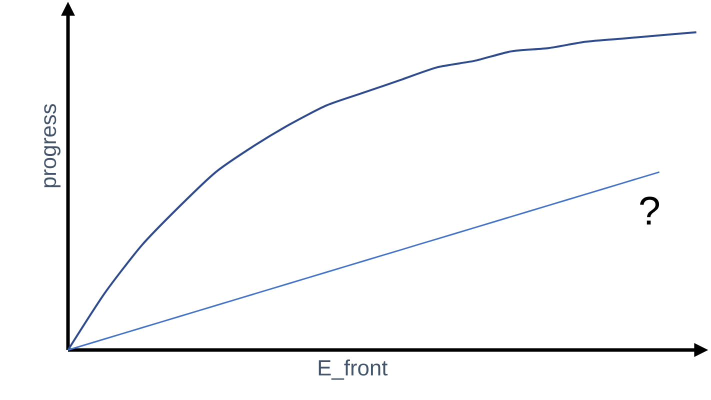 The image size is (711, 400). What do you see at coordinates (353, 370) in the screenshot?
I see `x-axis-title: E_front` at bounding box center [353, 370].